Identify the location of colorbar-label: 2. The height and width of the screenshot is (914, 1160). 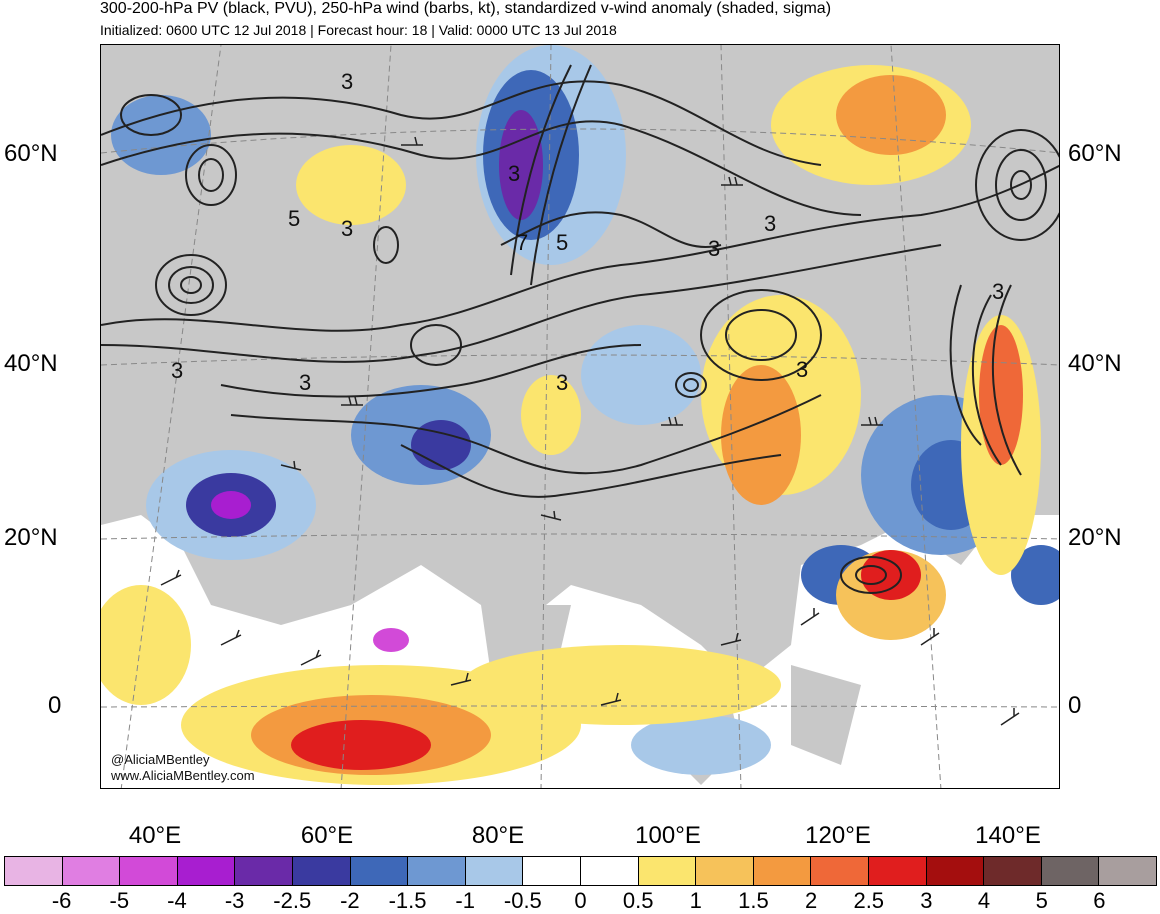
(811, 900).